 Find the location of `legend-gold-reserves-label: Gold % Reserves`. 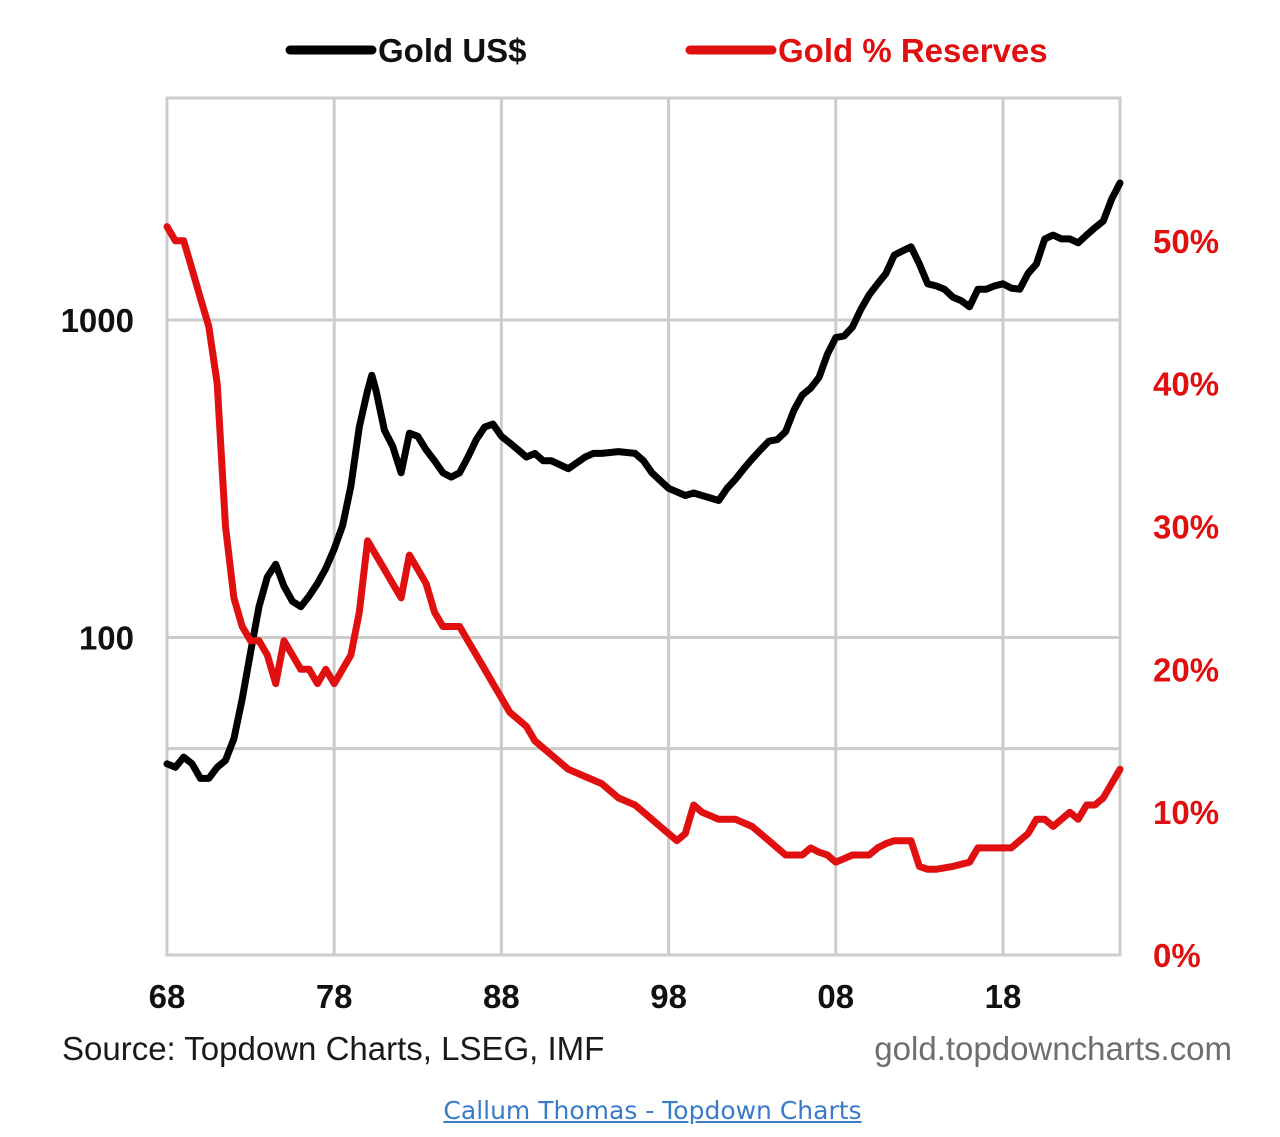

legend-gold-reserves-label: Gold % Reserves is located at coordinates (913, 50).